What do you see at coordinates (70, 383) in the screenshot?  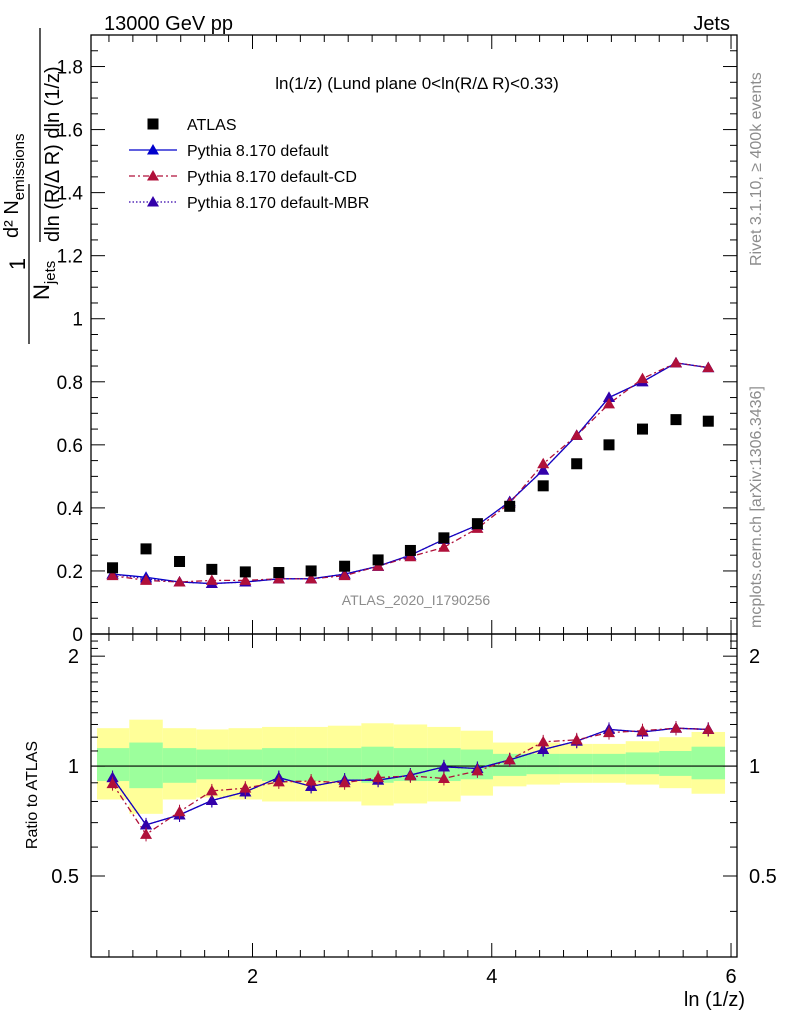 I see `main-y-tick-label: 0.8` at bounding box center [70, 383].